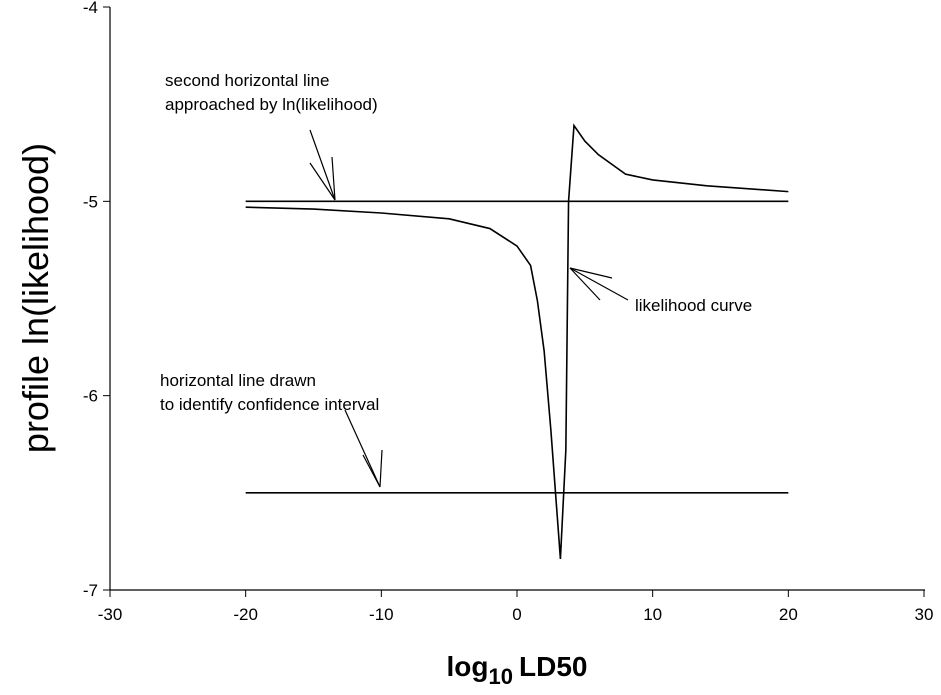  Describe the element at coordinates (238, 380) in the screenshot. I see `annotation: horizontal line drawn` at that location.